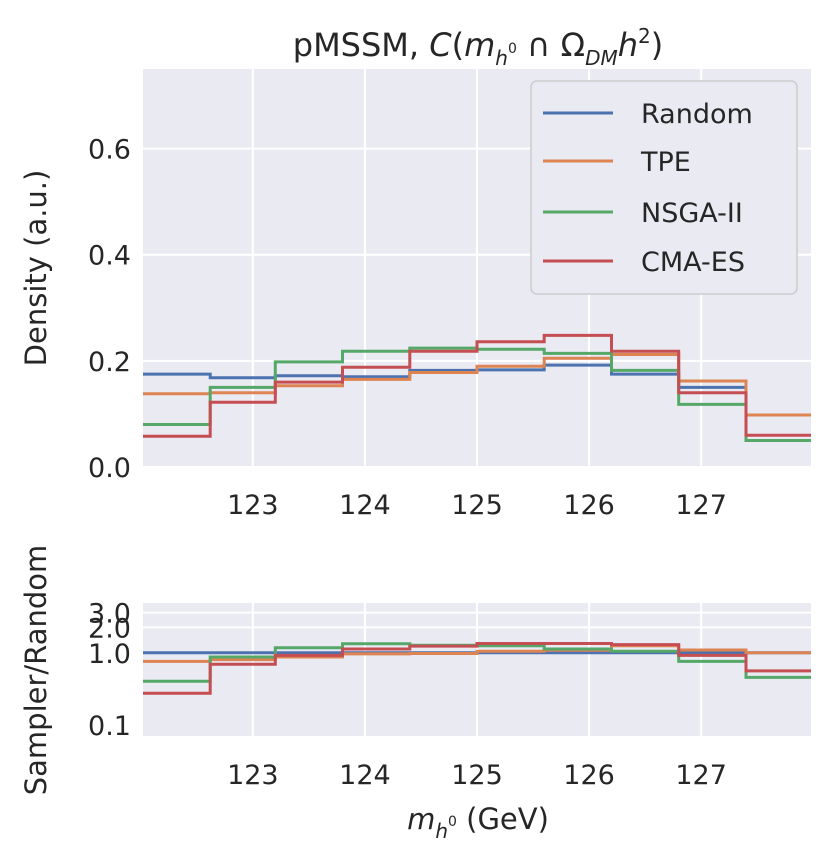 The image size is (831, 856). I want to click on ratio-y-tick-label: 1.0, so click(109, 654).